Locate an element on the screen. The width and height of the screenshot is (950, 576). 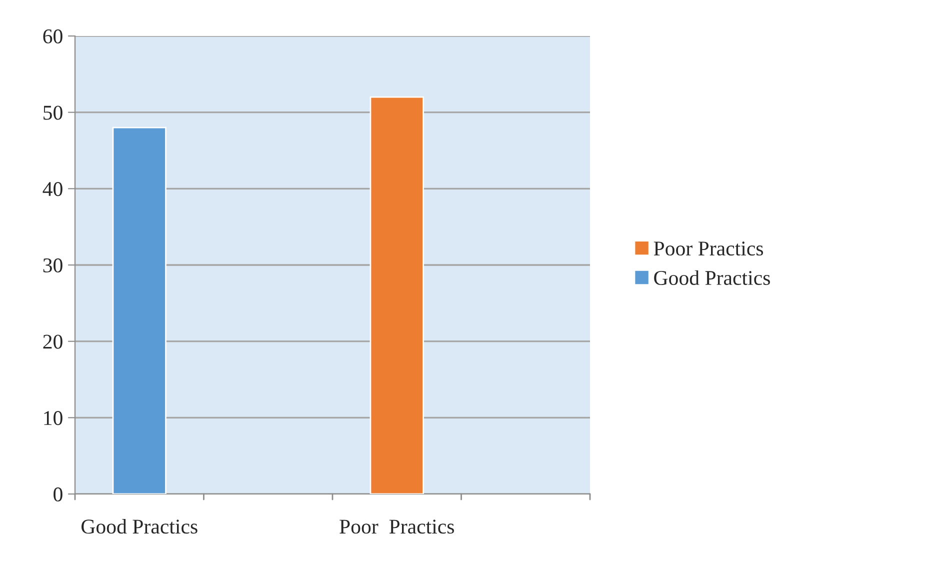
y-tick-label: 30 is located at coordinates (52, 265).